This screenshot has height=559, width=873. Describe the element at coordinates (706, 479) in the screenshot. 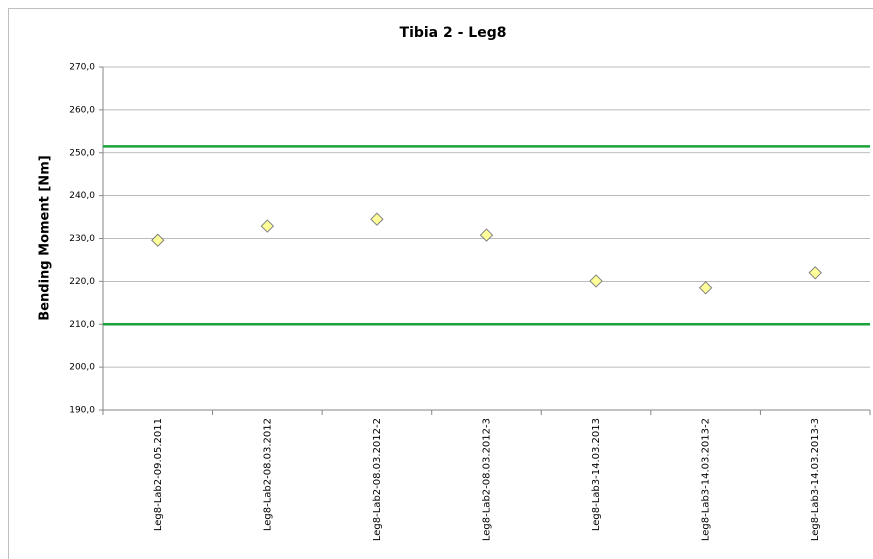

I see `x-tick-label: Leg8-Lab3-14.03.2013-2` at that location.